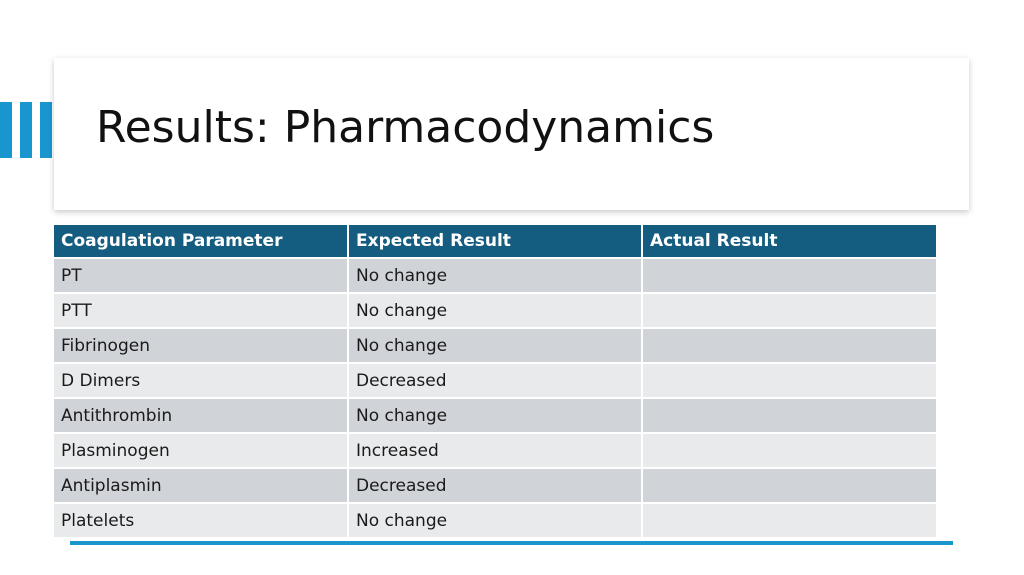 The width and height of the screenshot is (1024, 575). What do you see at coordinates (201, 346) in the screenshot?
I see `parameter-cell: Fibrinogen` at bounding box center [201, 346].